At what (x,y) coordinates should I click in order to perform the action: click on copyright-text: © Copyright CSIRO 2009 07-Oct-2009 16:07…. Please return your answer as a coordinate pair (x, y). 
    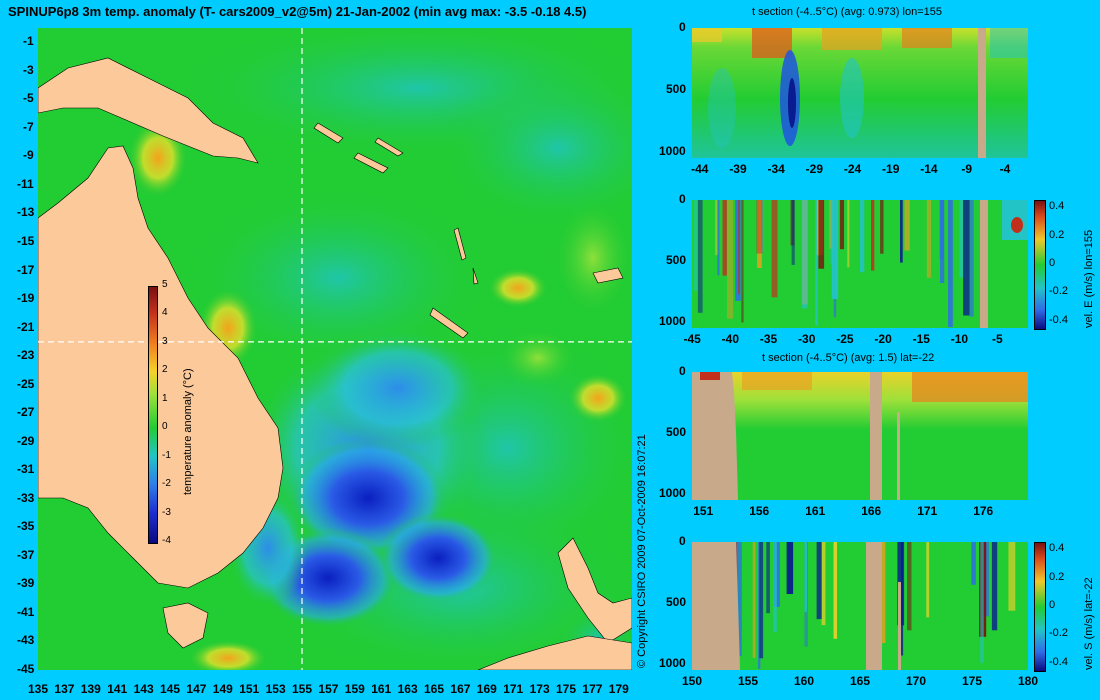
    Looking at the image, I should click on (642, 551).